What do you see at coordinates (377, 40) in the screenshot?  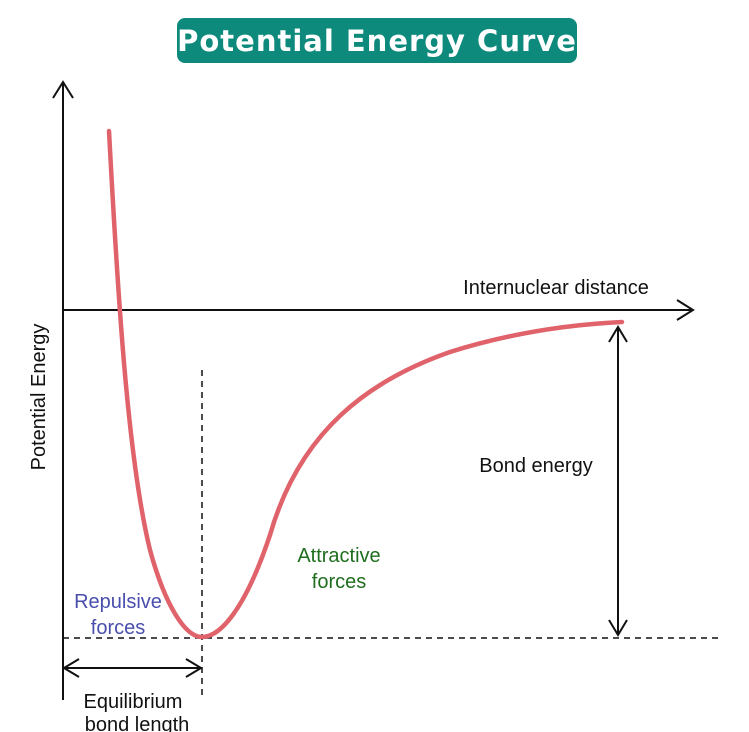 I see `page-title: Potential Energy Curve` at bounding box center [377, 40].